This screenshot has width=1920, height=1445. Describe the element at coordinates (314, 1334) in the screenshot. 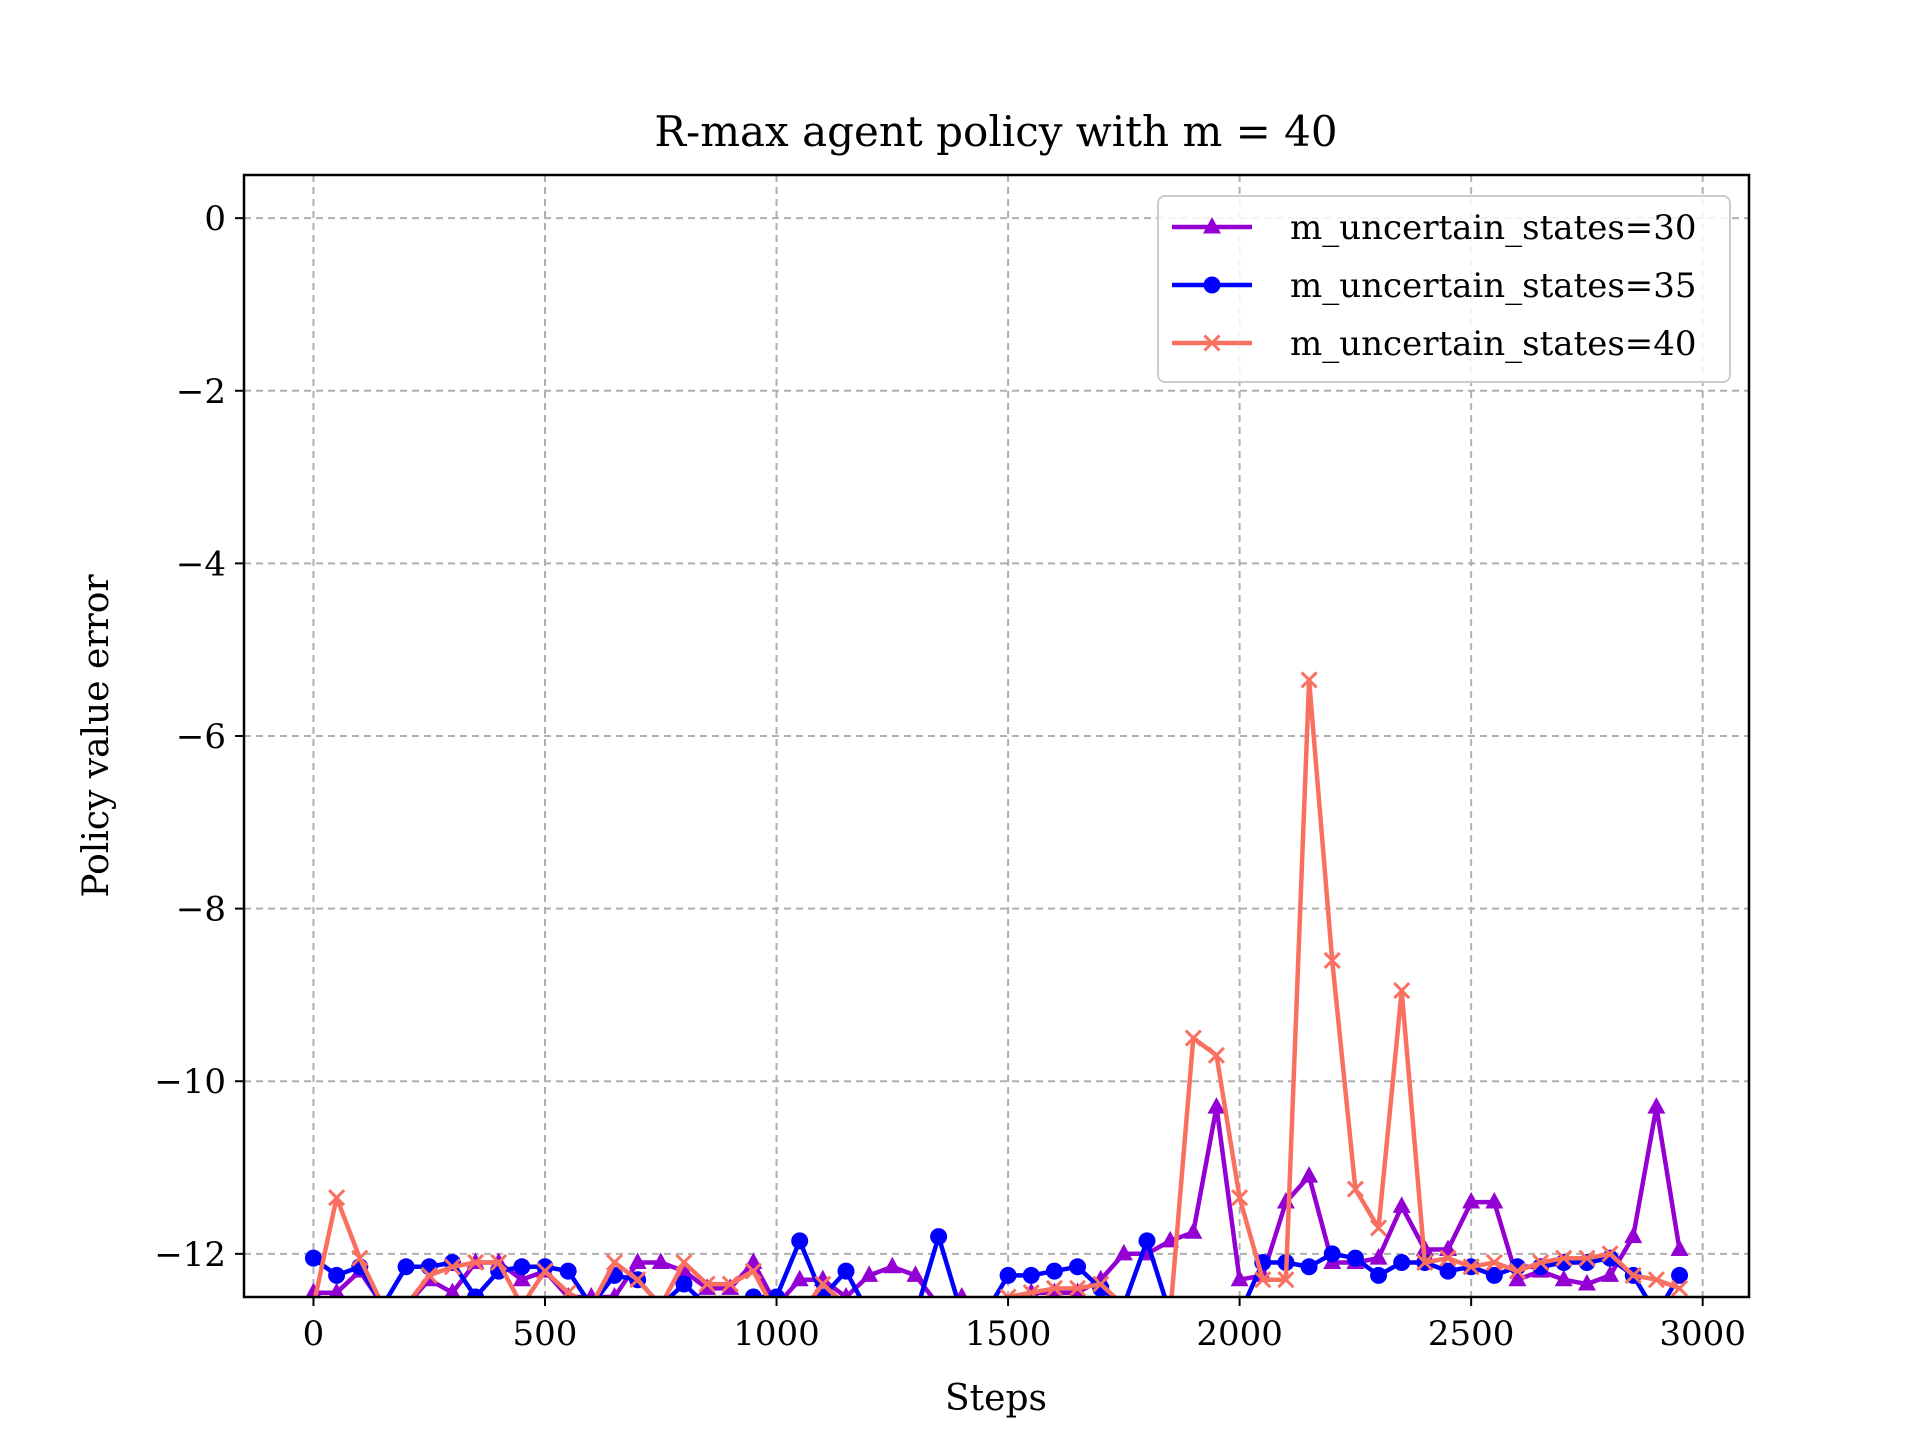

I see `x-tick-label: 0` at that location.